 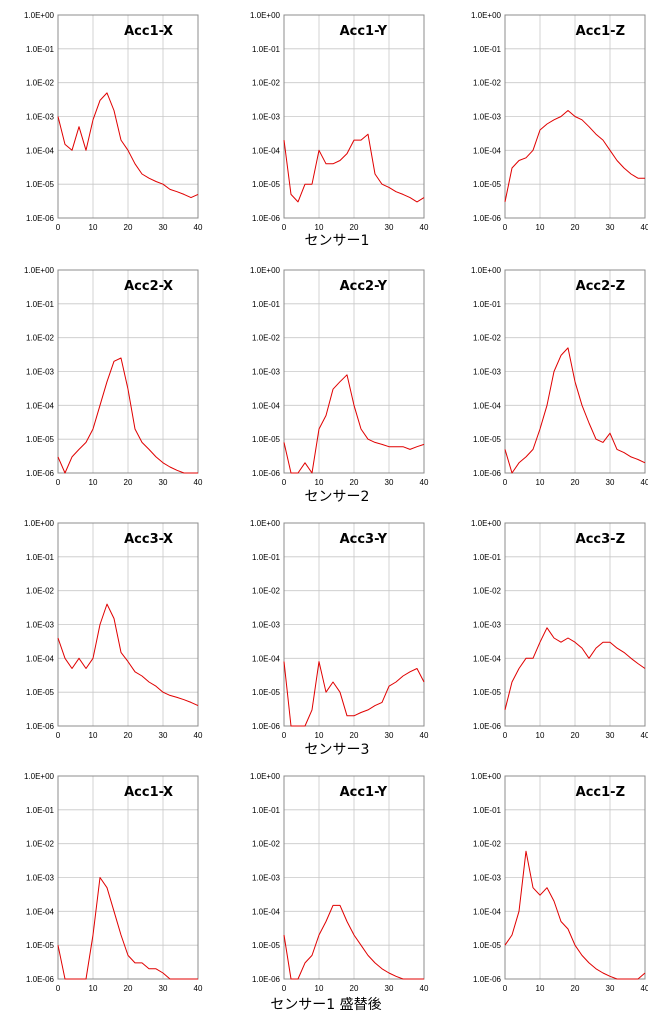 What do you see at coordinates (148, 792) in the screenshot?
I see `panel-title: Acc1-X` at bounding box center [148, 792].